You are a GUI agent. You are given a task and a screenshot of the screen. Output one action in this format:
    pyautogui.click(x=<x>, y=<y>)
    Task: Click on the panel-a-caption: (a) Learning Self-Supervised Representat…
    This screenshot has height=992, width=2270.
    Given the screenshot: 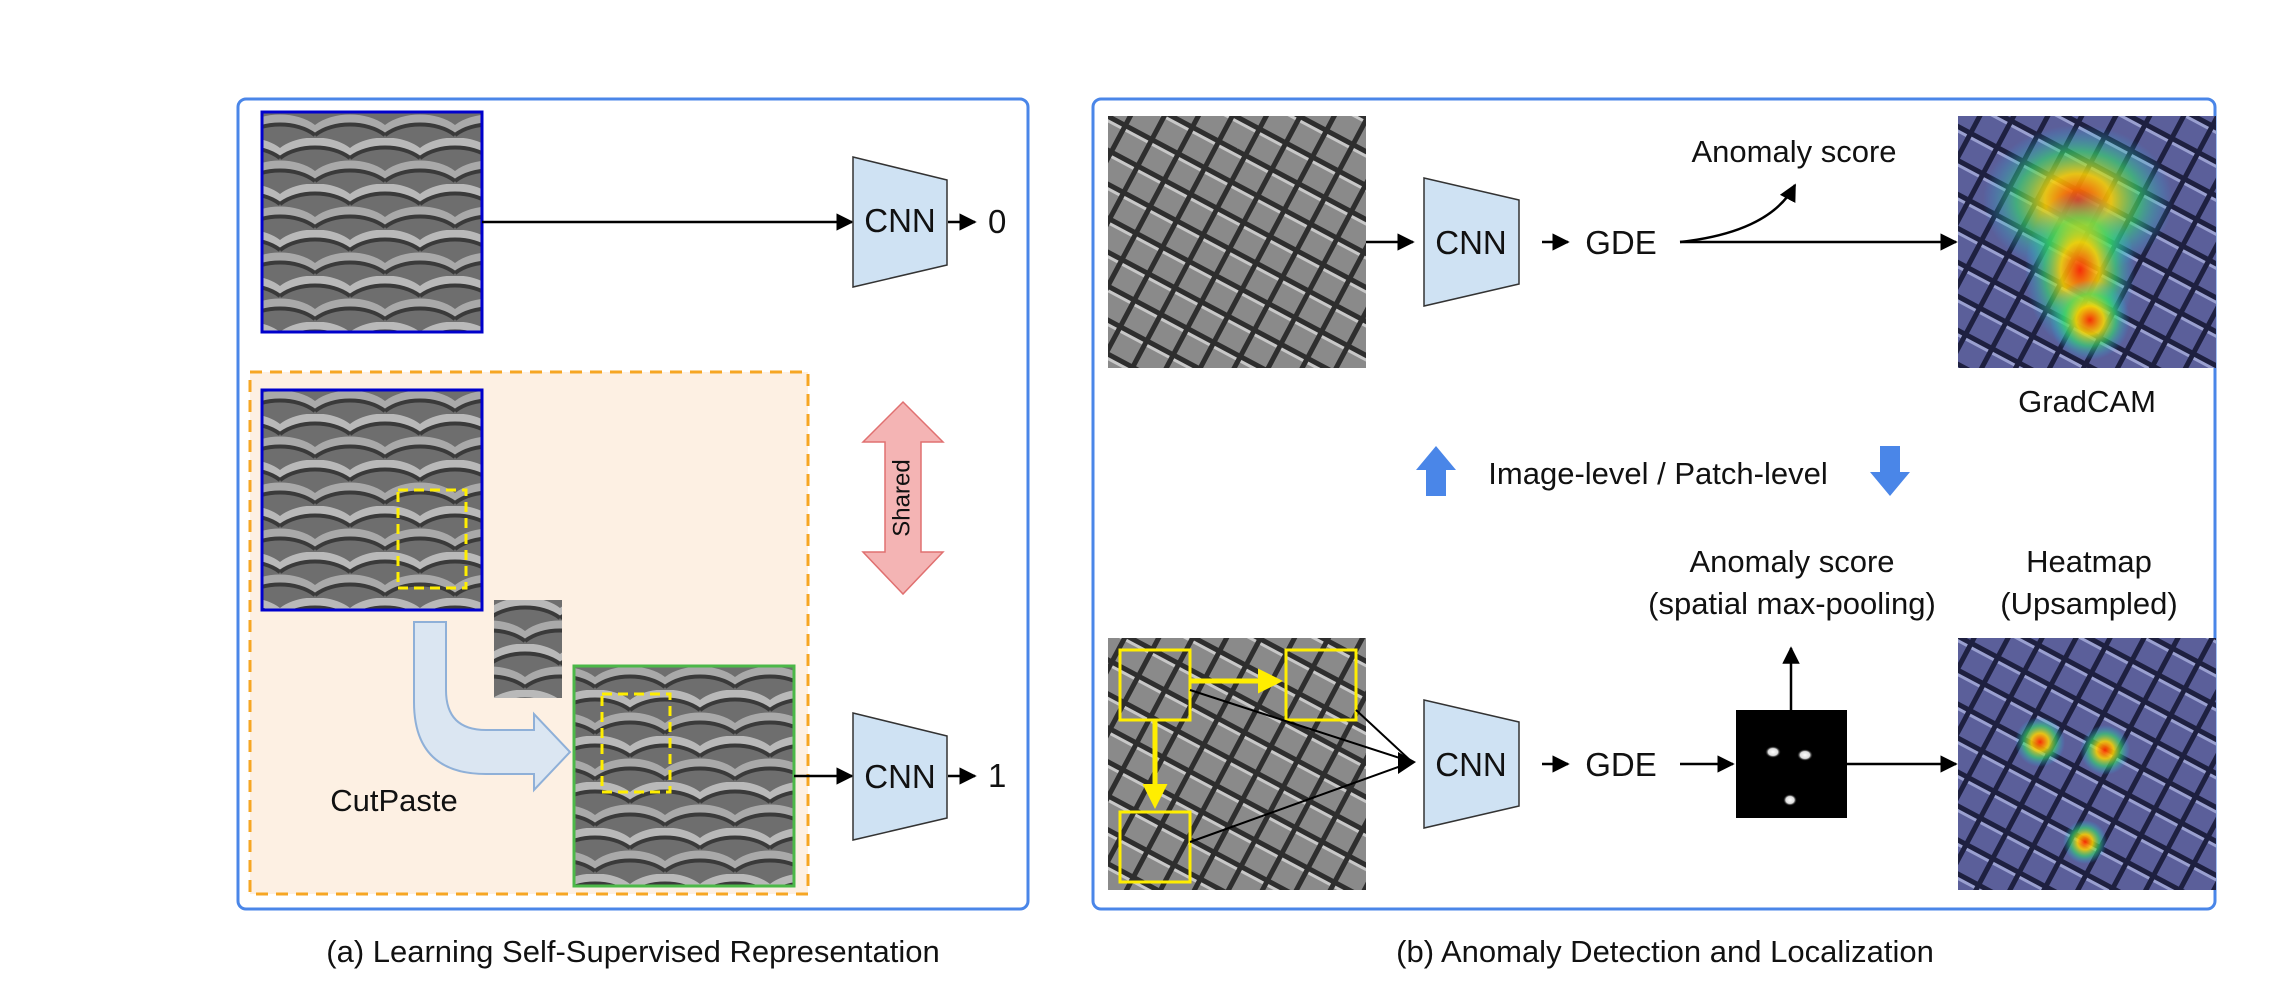 What is the action you would take?
    pyautogui.click(x=632, y=951)
    